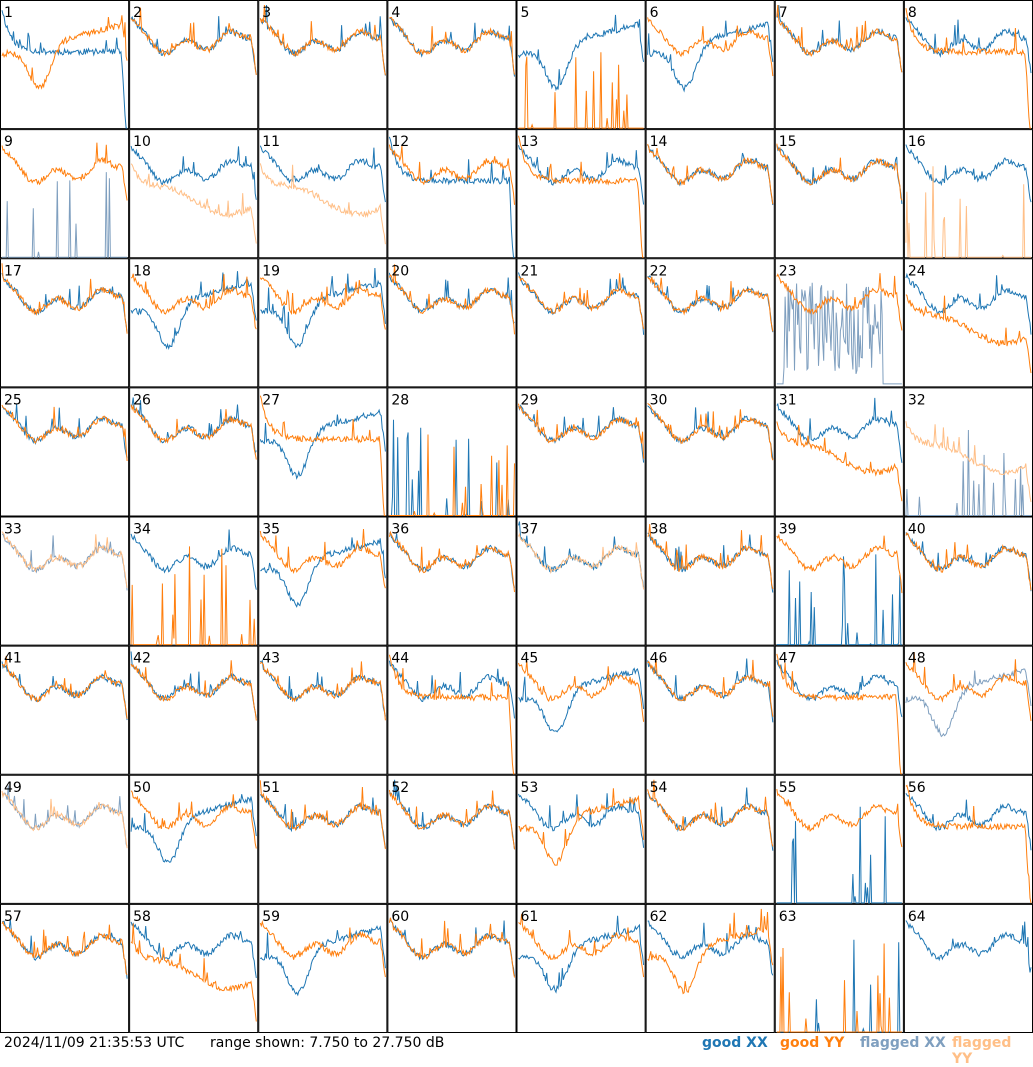  What do you see at coordinates (452, 452) in the screenshot?
I see `panel-28: 28` at bounding box center [452, 452].